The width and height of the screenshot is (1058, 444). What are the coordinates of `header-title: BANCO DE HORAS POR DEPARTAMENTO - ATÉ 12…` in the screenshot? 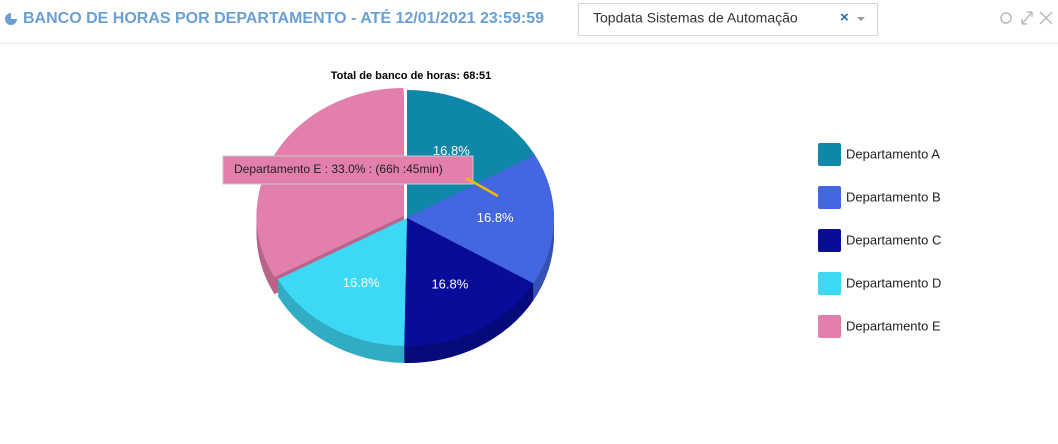 It's located at (283, 17).